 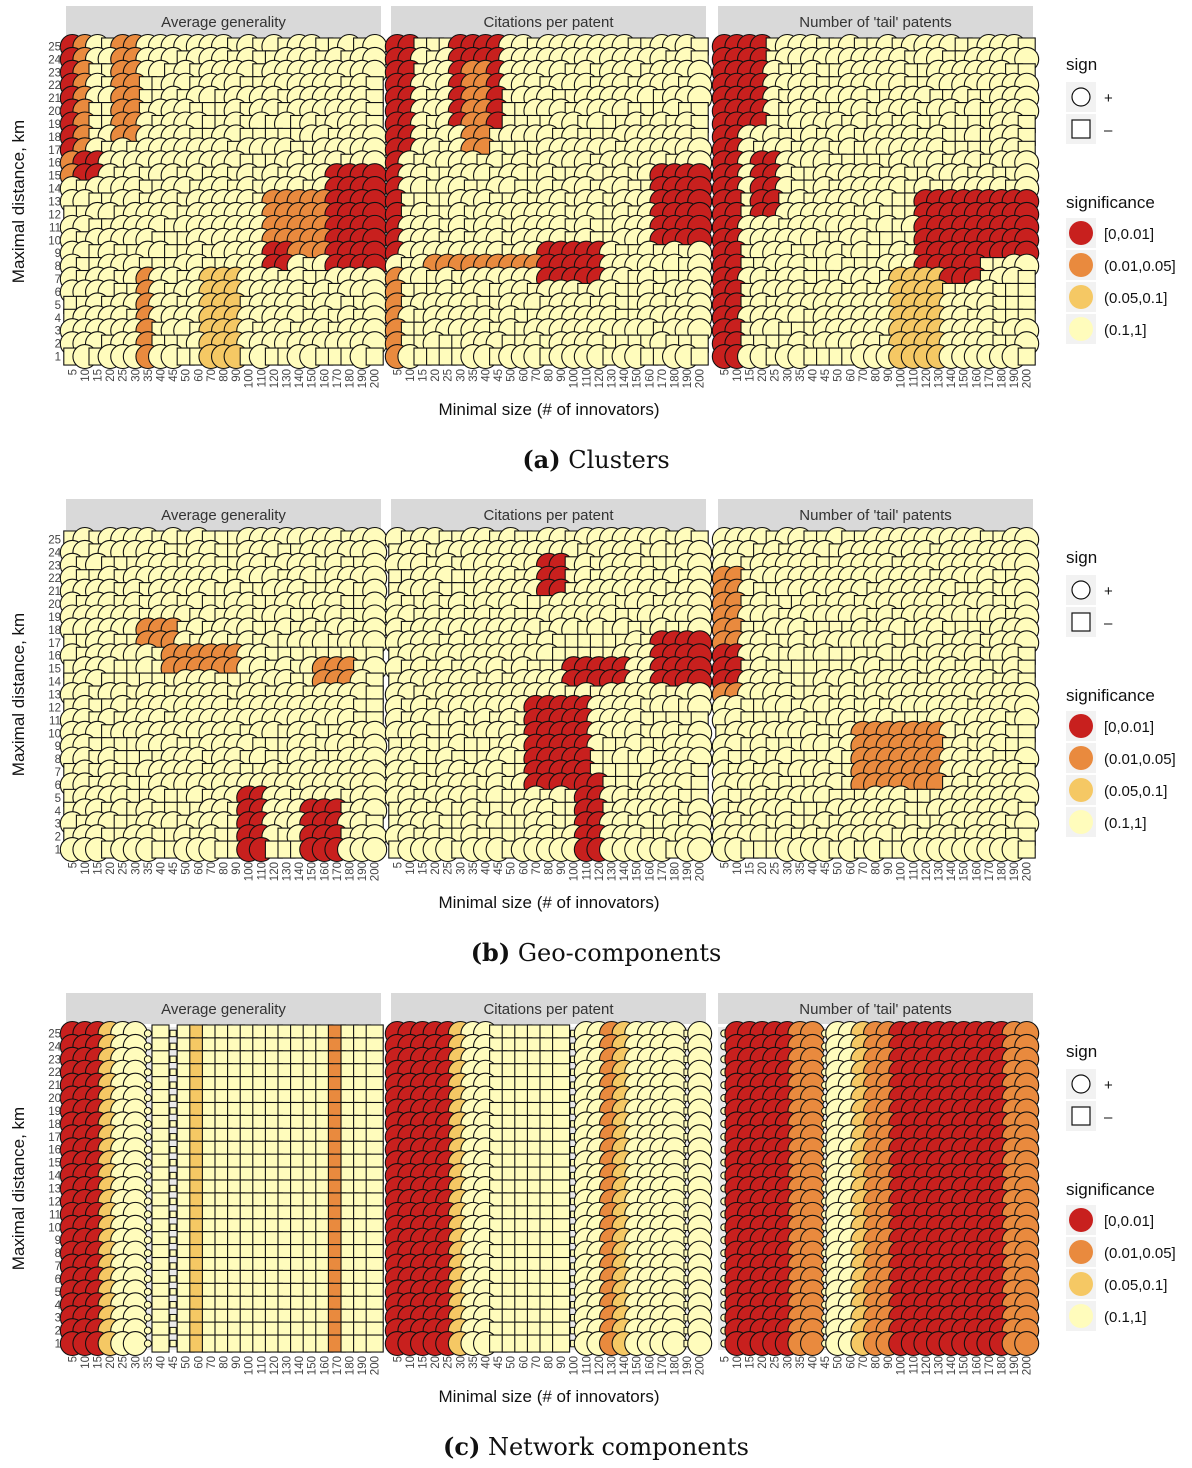 What do you see at coordinates (864, 375) in the screenshot?
I see `x-tick-label: 70` at bounding box center [864, 375].